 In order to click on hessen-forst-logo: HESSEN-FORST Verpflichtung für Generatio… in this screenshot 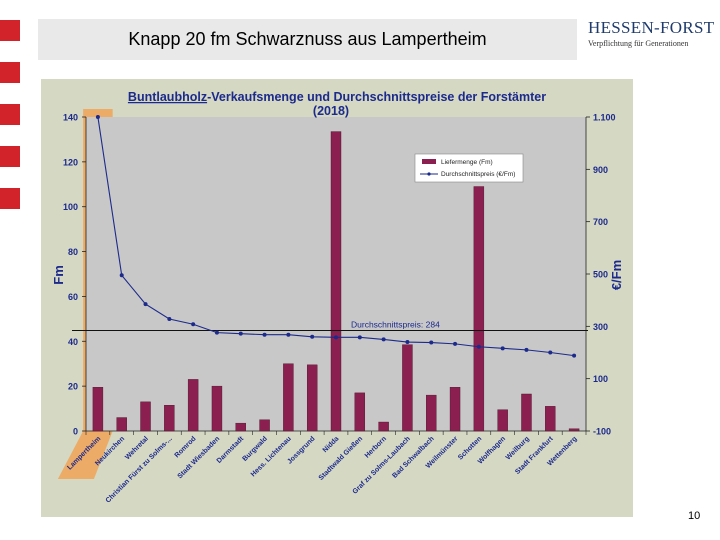, I will do `click(651, 35)`.